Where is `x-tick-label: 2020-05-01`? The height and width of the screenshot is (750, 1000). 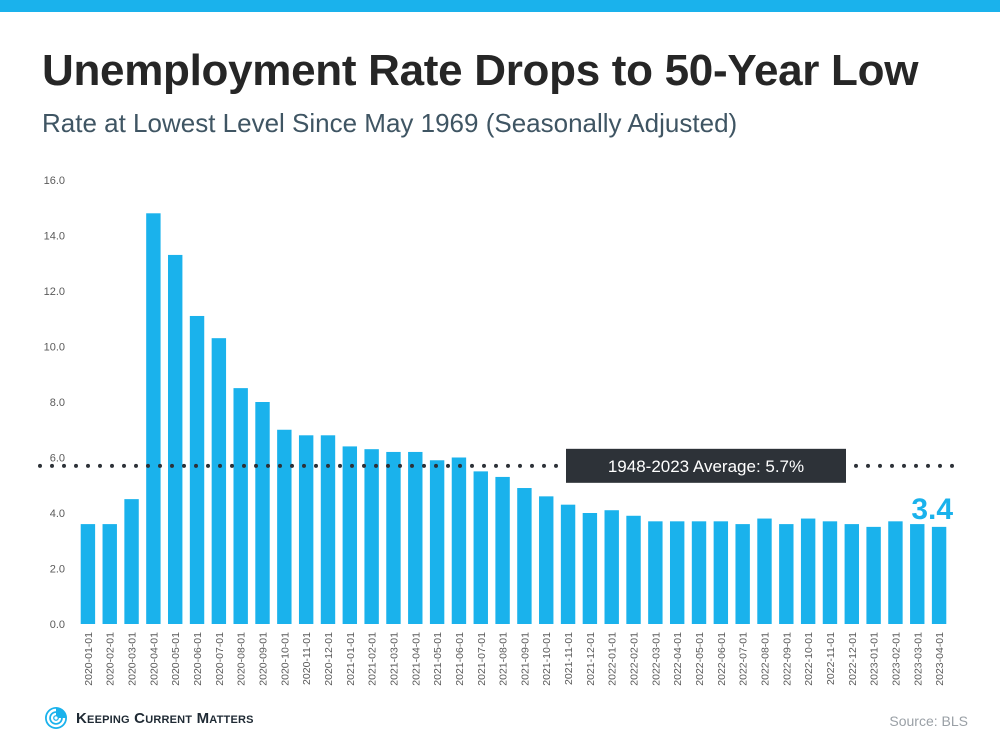
x-tick-label: 2020-05-01 is located at coordinates (176, 659).